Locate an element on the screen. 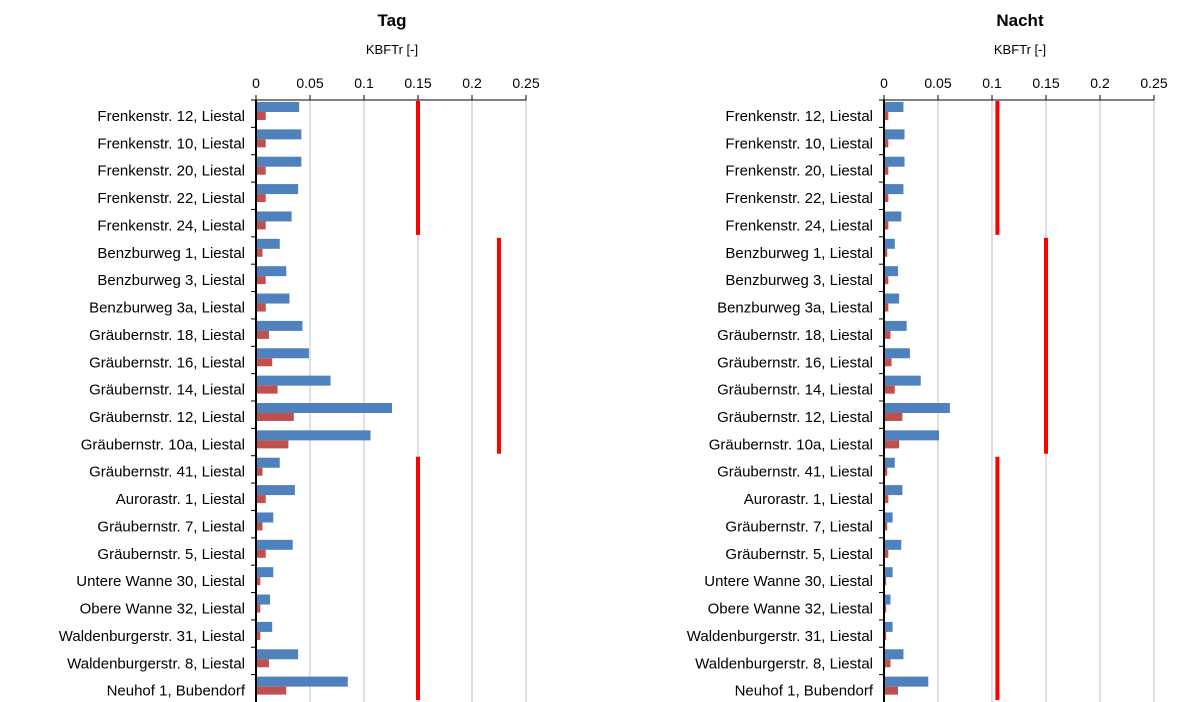 The width and height of the screenshot is (1181, 702). category-label: Benzburweg 3, Liestal is located at coordinates (171, 280).